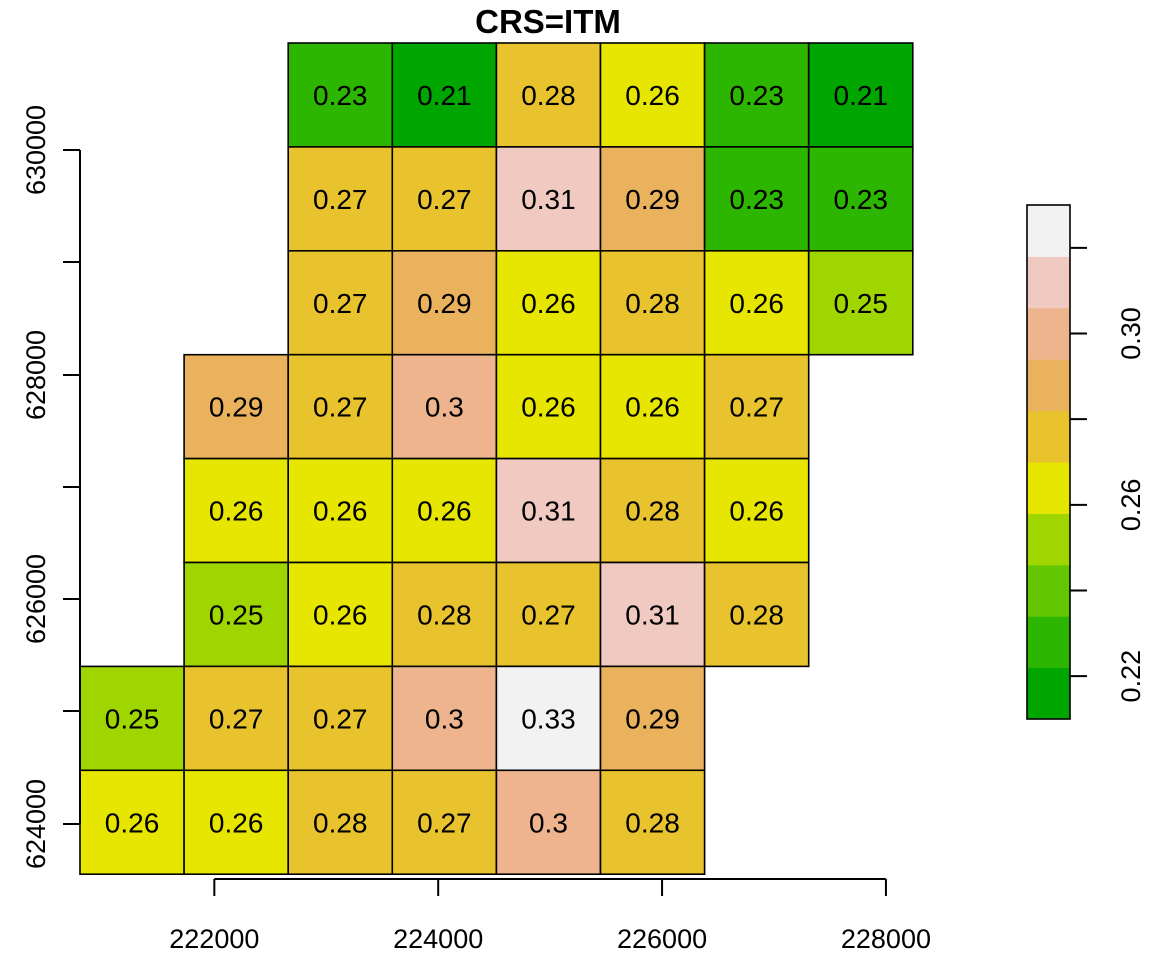 This screenshot has height=960, width=1152. What do you see at coordinates (36, 375) in the screenshot?
I see `y-tick-label: 628000` at bounding box center [36, 375].